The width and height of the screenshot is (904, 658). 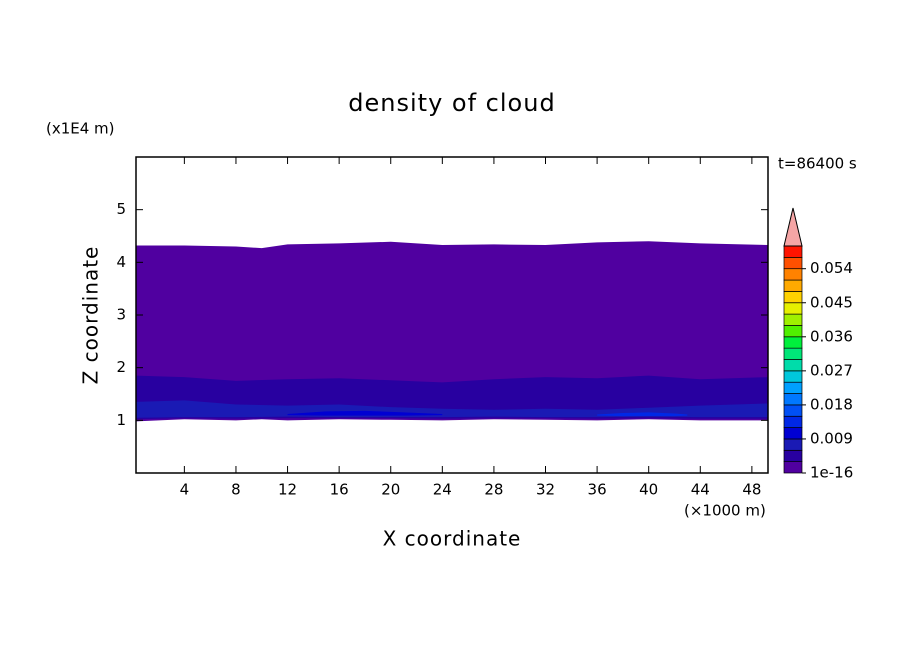 I want to click on y-tick-label: 2, so click(x=121, y=367).